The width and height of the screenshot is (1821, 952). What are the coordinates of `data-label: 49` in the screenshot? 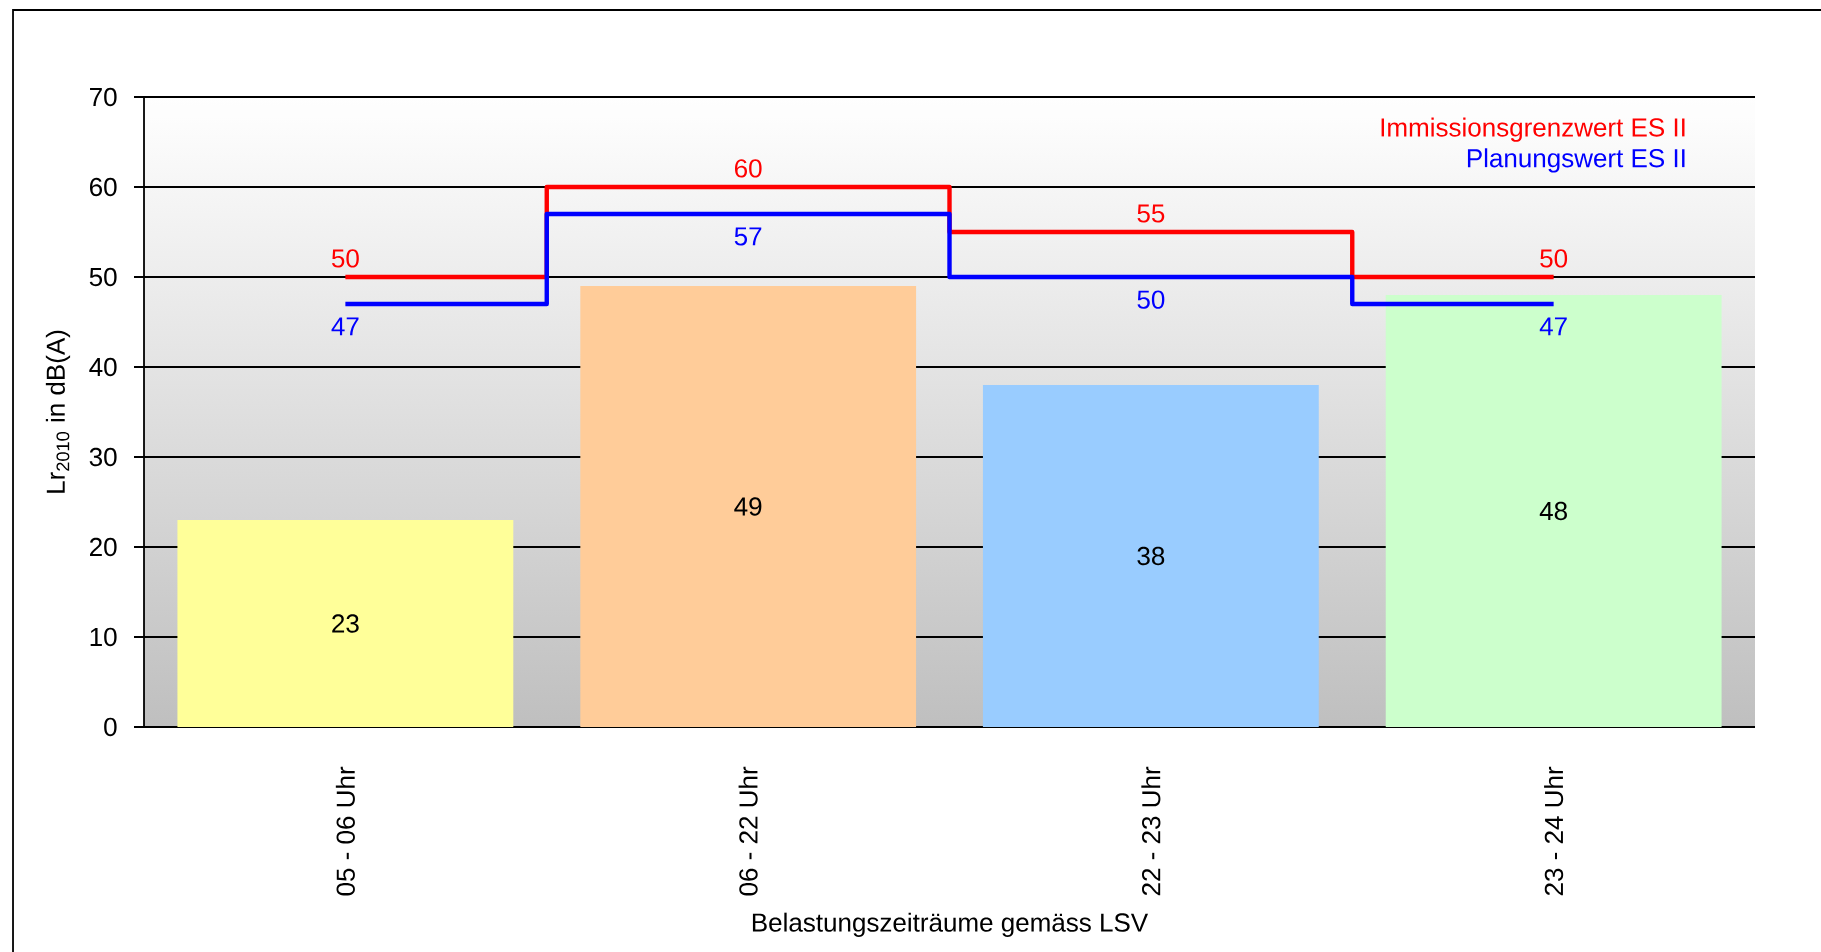 It's located at (748, 506).